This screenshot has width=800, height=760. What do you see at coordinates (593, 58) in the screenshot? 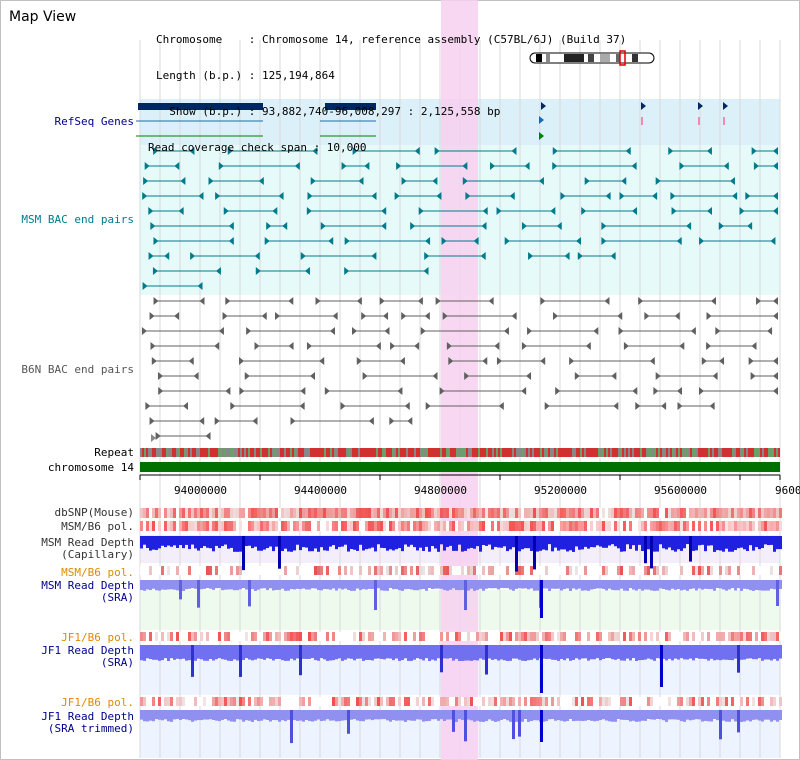
I see `chromosome-ideogram` at bounding box center [593, 58].